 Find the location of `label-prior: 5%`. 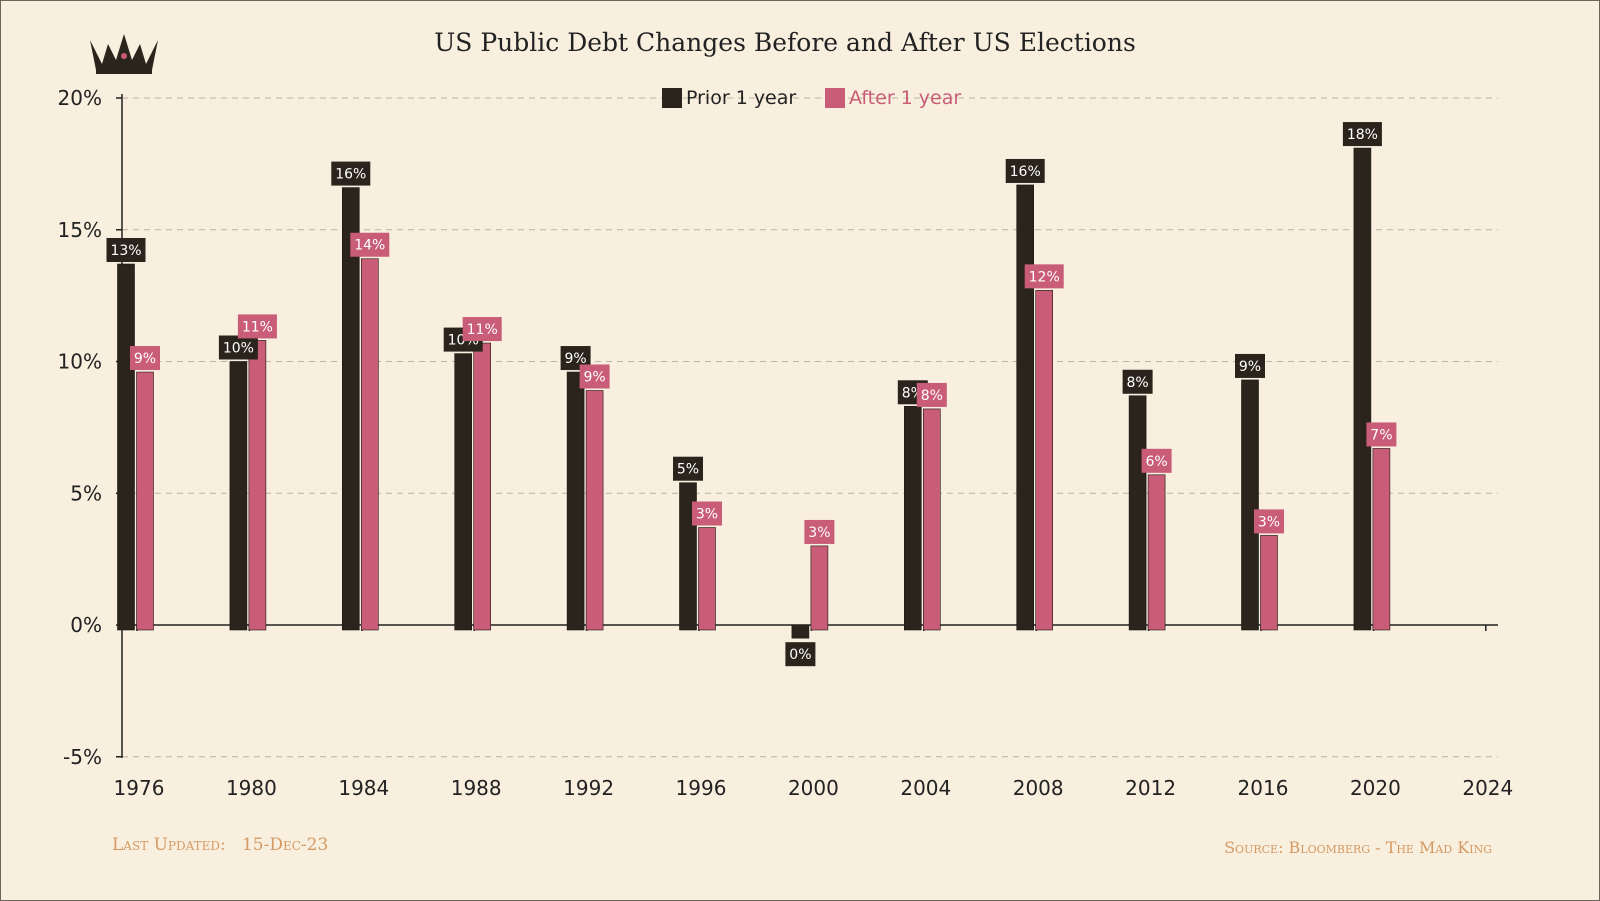

label-prior: 5% is located at coordinates (688, 470).